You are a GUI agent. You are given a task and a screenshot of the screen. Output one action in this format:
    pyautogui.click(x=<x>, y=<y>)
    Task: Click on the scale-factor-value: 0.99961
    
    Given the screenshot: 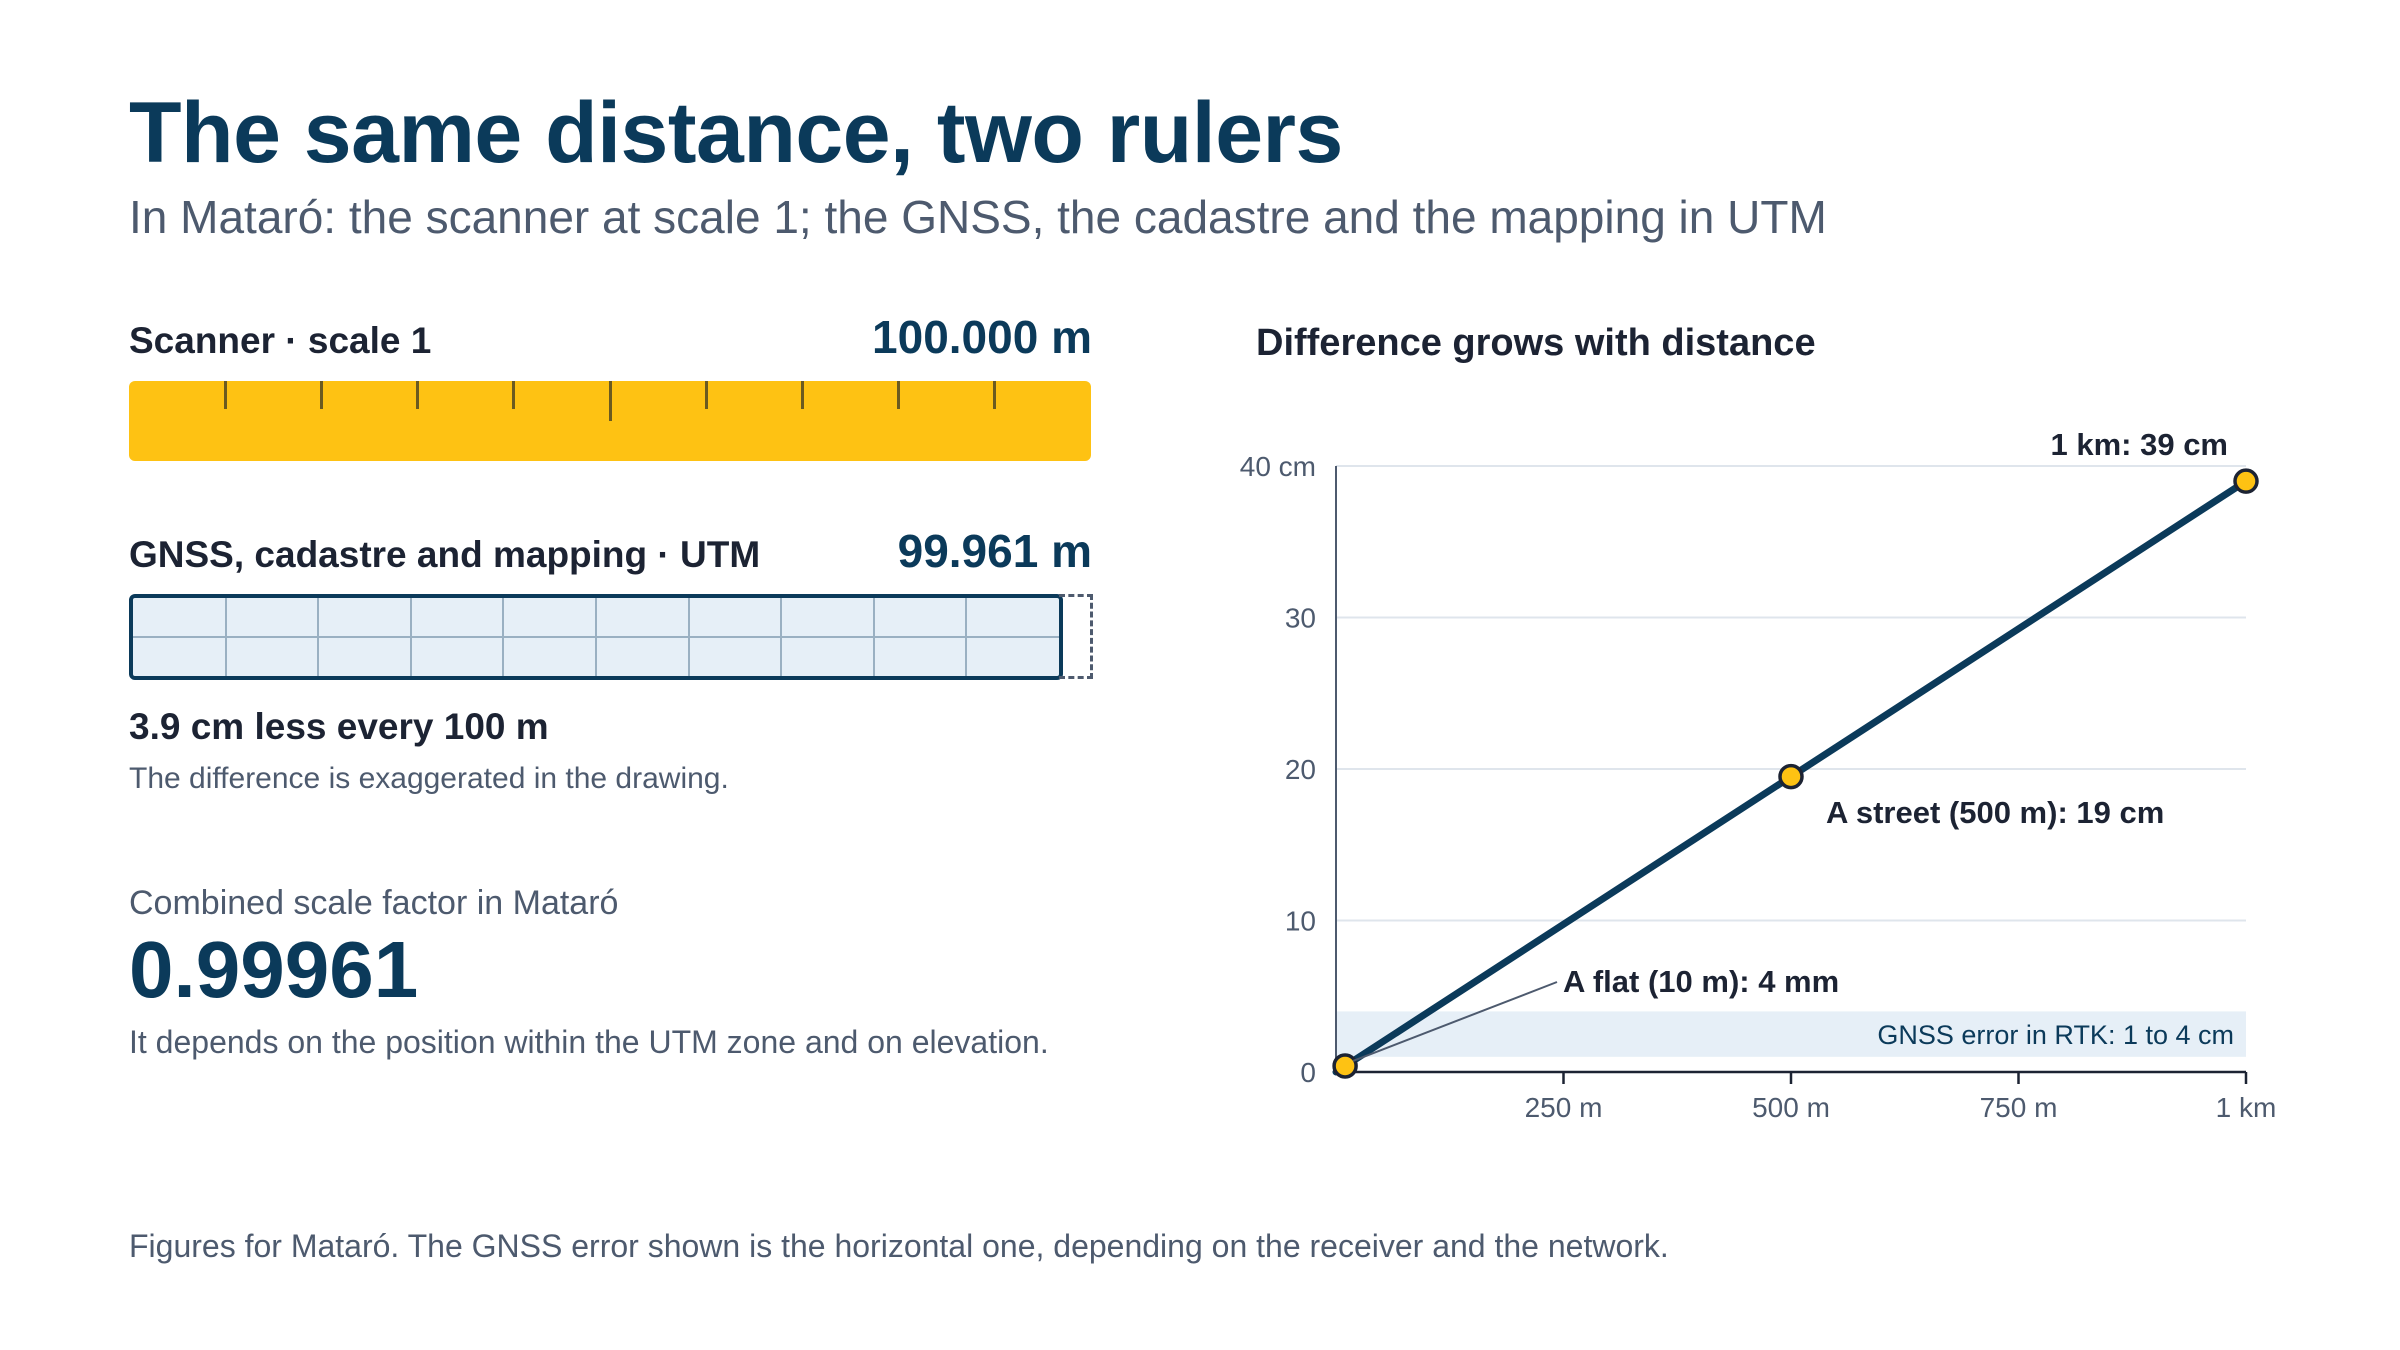 What is the action you would take?
    pyautogui.click(x=274, y=969)
    